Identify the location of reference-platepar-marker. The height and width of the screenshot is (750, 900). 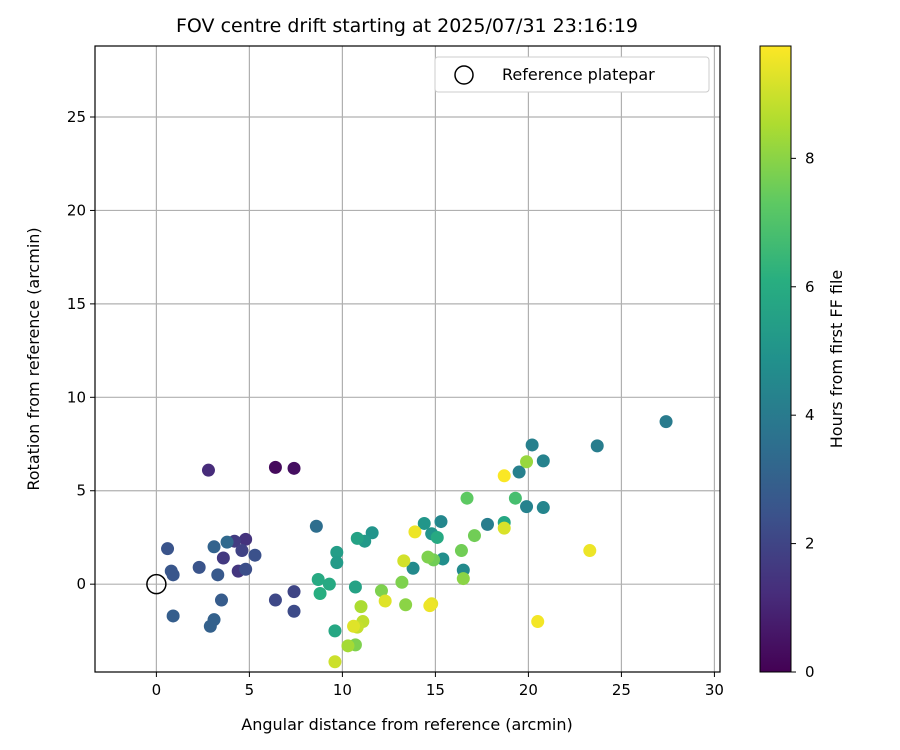
(156, 584).